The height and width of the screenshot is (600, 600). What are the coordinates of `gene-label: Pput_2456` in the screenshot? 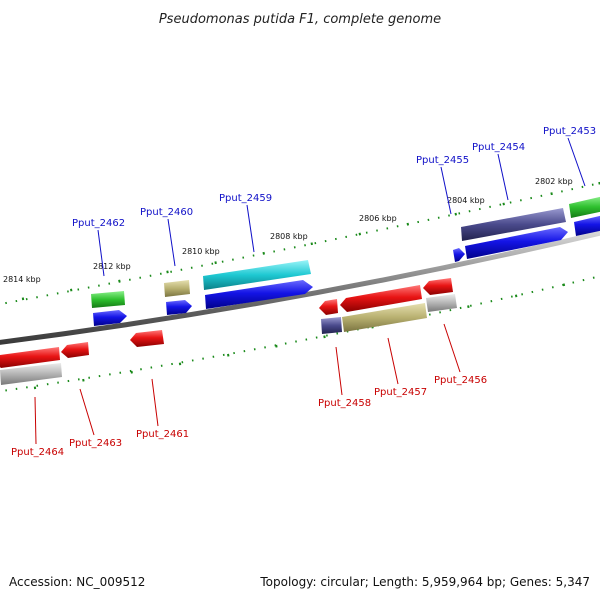 It's located at (460, 380).